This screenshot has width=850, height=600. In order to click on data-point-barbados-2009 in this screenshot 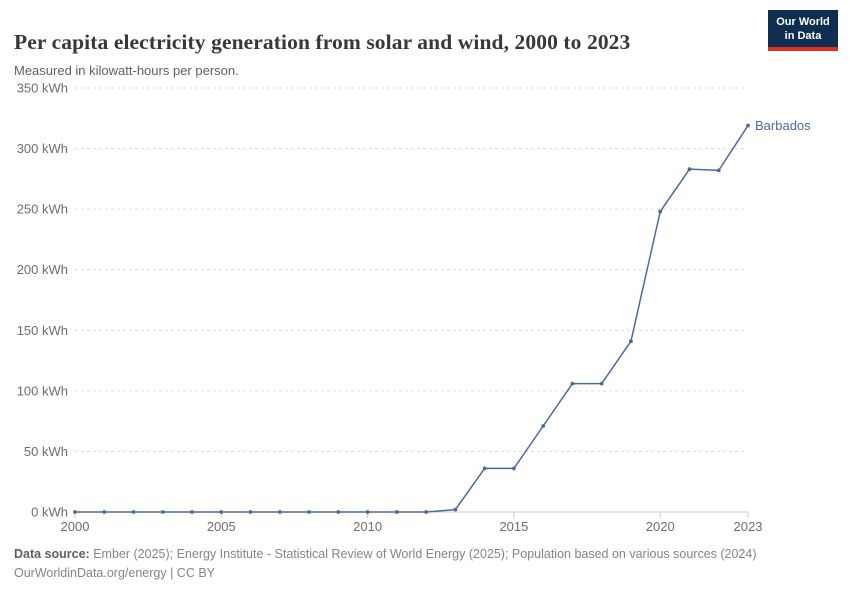, I will do `click(338, 512)`.